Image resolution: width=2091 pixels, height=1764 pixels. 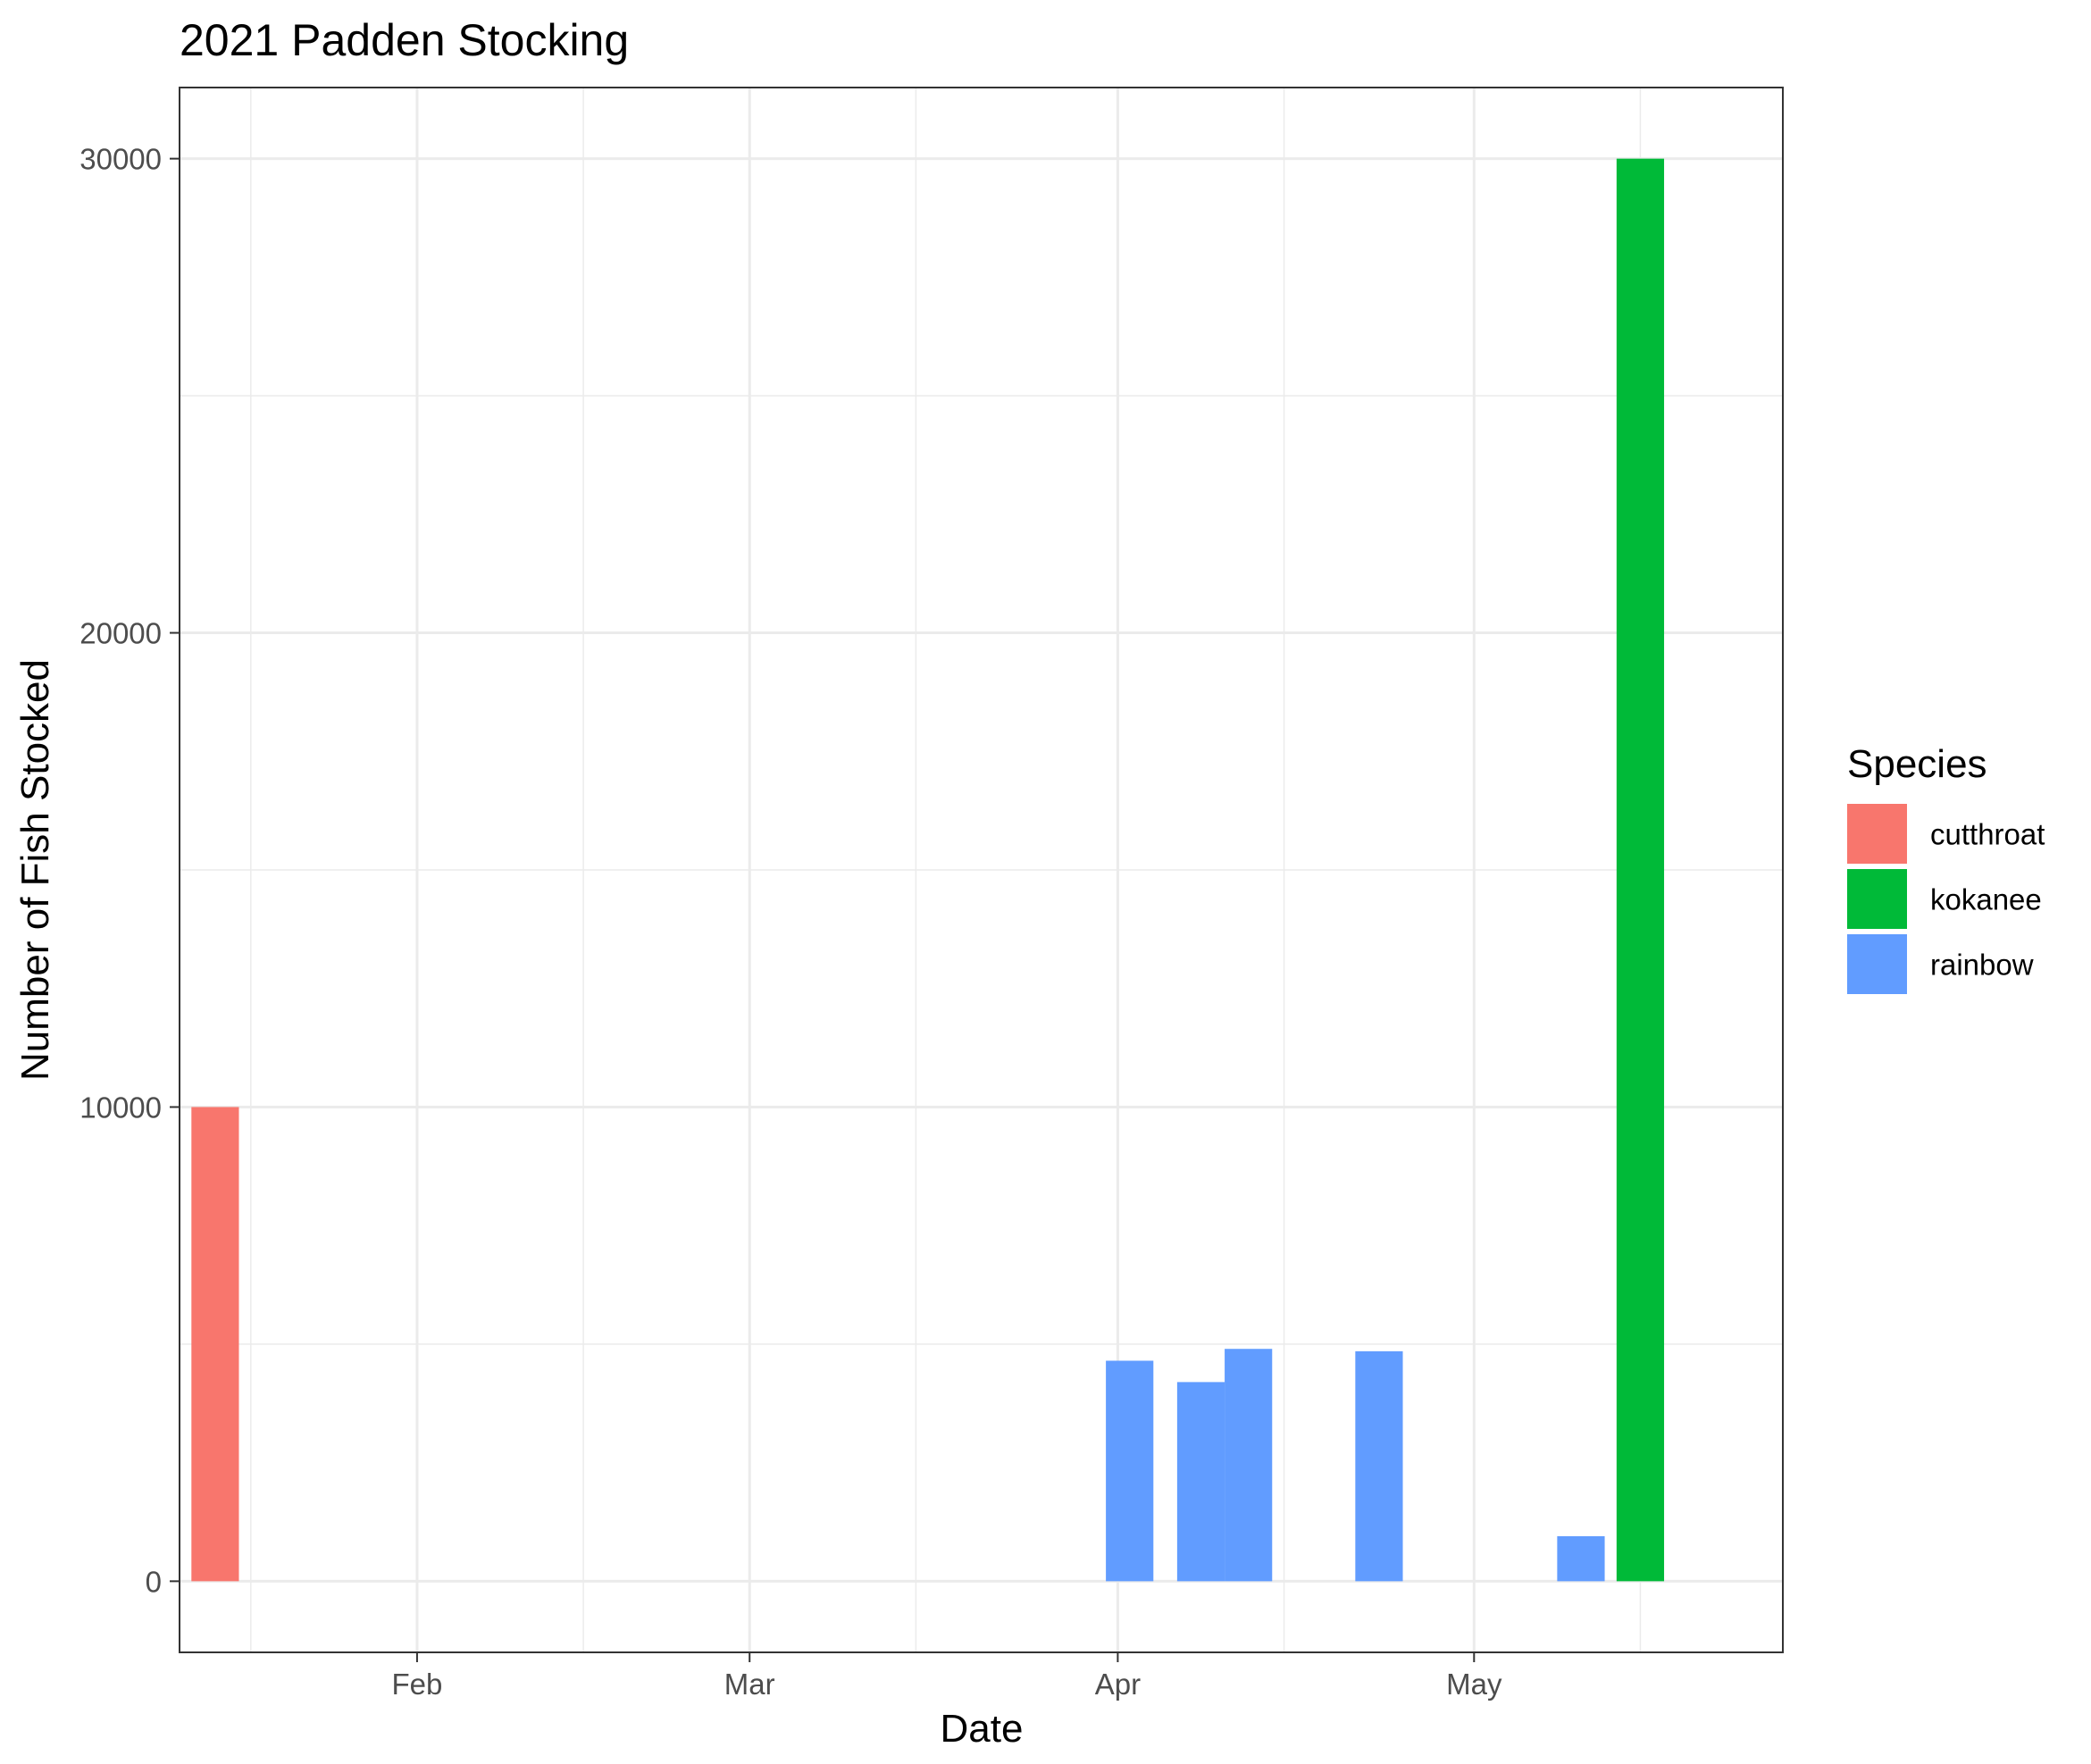 I want to click on x-tick-label-1: Mar, so click(x=749, y=1684).